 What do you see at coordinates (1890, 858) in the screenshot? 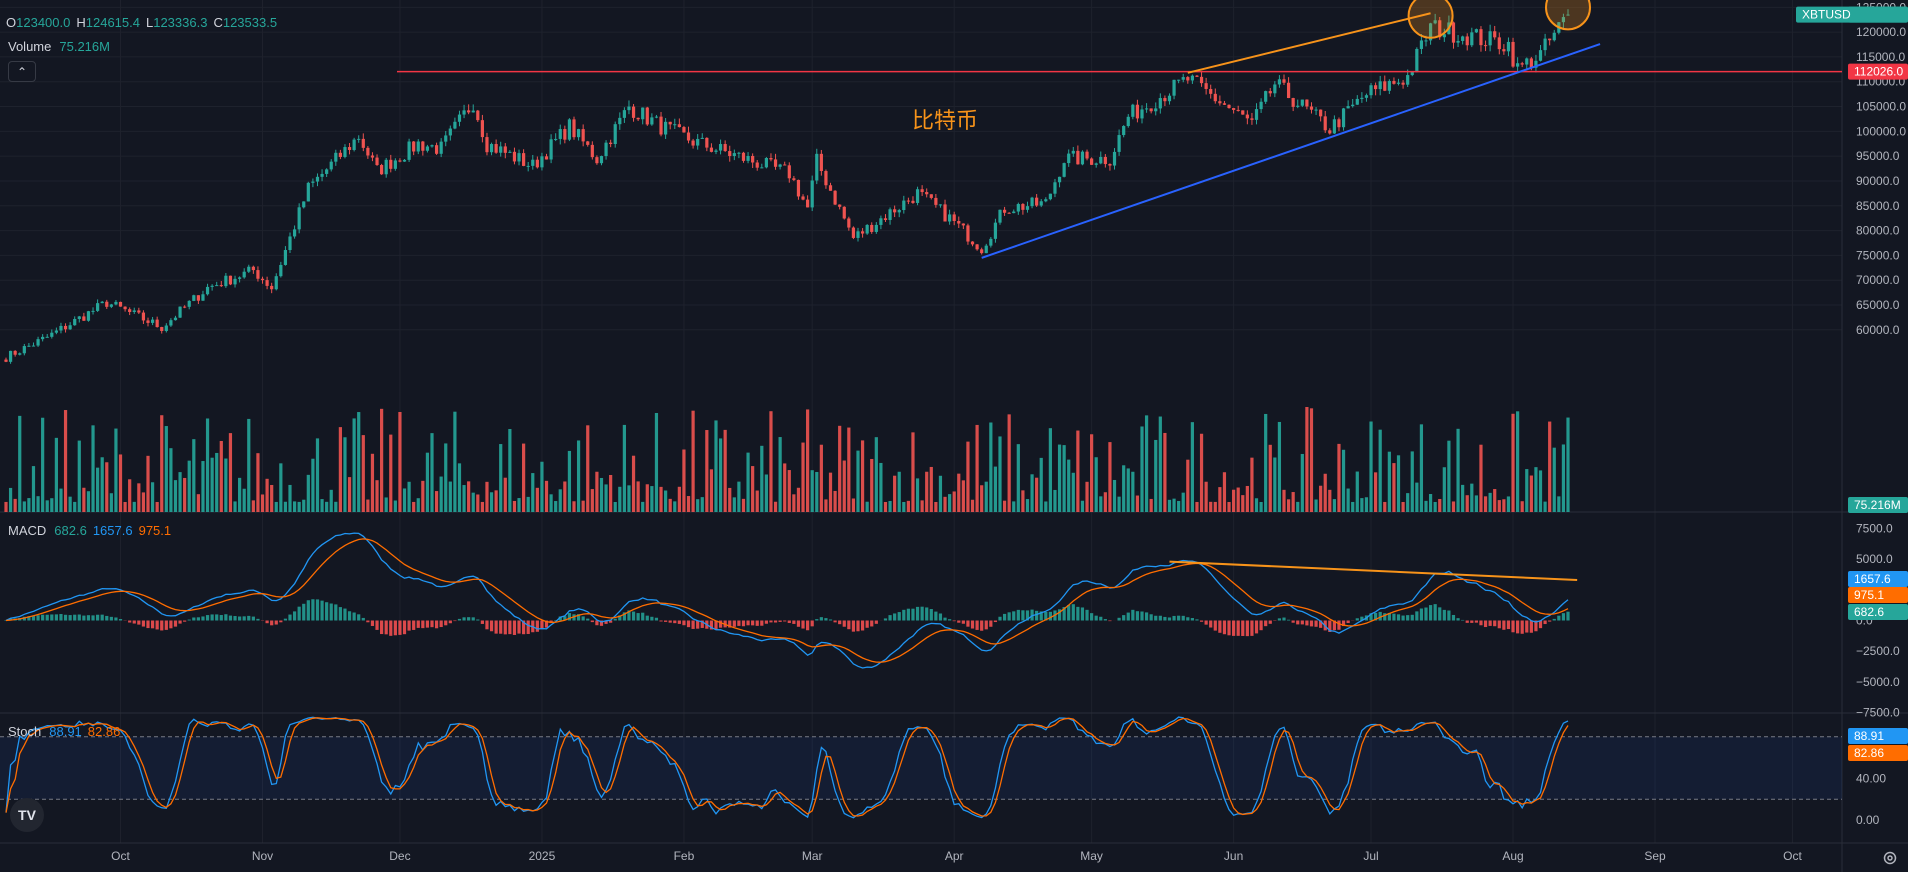
I see `gear-icon` at bounding box center [1890, 858].